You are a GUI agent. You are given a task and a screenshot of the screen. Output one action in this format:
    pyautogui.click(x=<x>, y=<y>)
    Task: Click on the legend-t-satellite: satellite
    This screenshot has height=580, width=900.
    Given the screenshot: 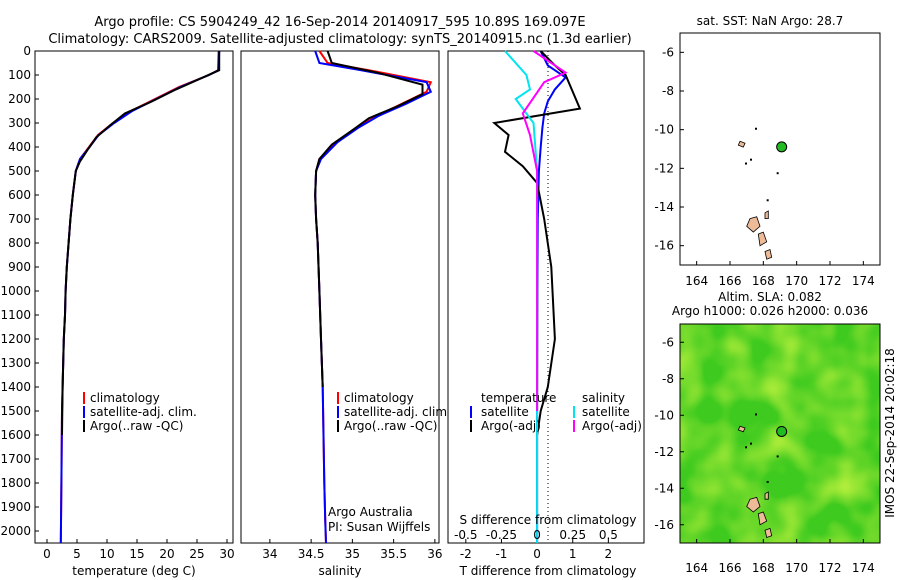 What is the action you would take?
    pyautogui.click(x=505, y=412)
    